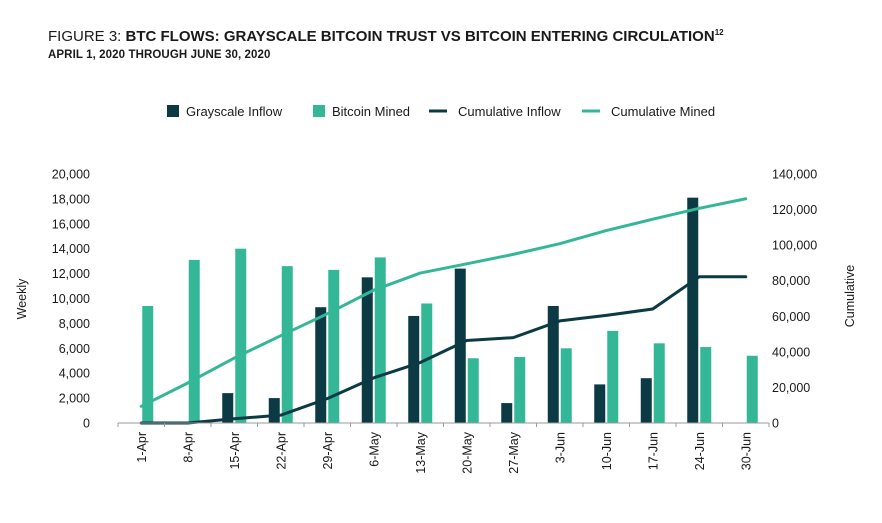  I want to click on right-axis-tick-label: 40,000, so click(791, 352).